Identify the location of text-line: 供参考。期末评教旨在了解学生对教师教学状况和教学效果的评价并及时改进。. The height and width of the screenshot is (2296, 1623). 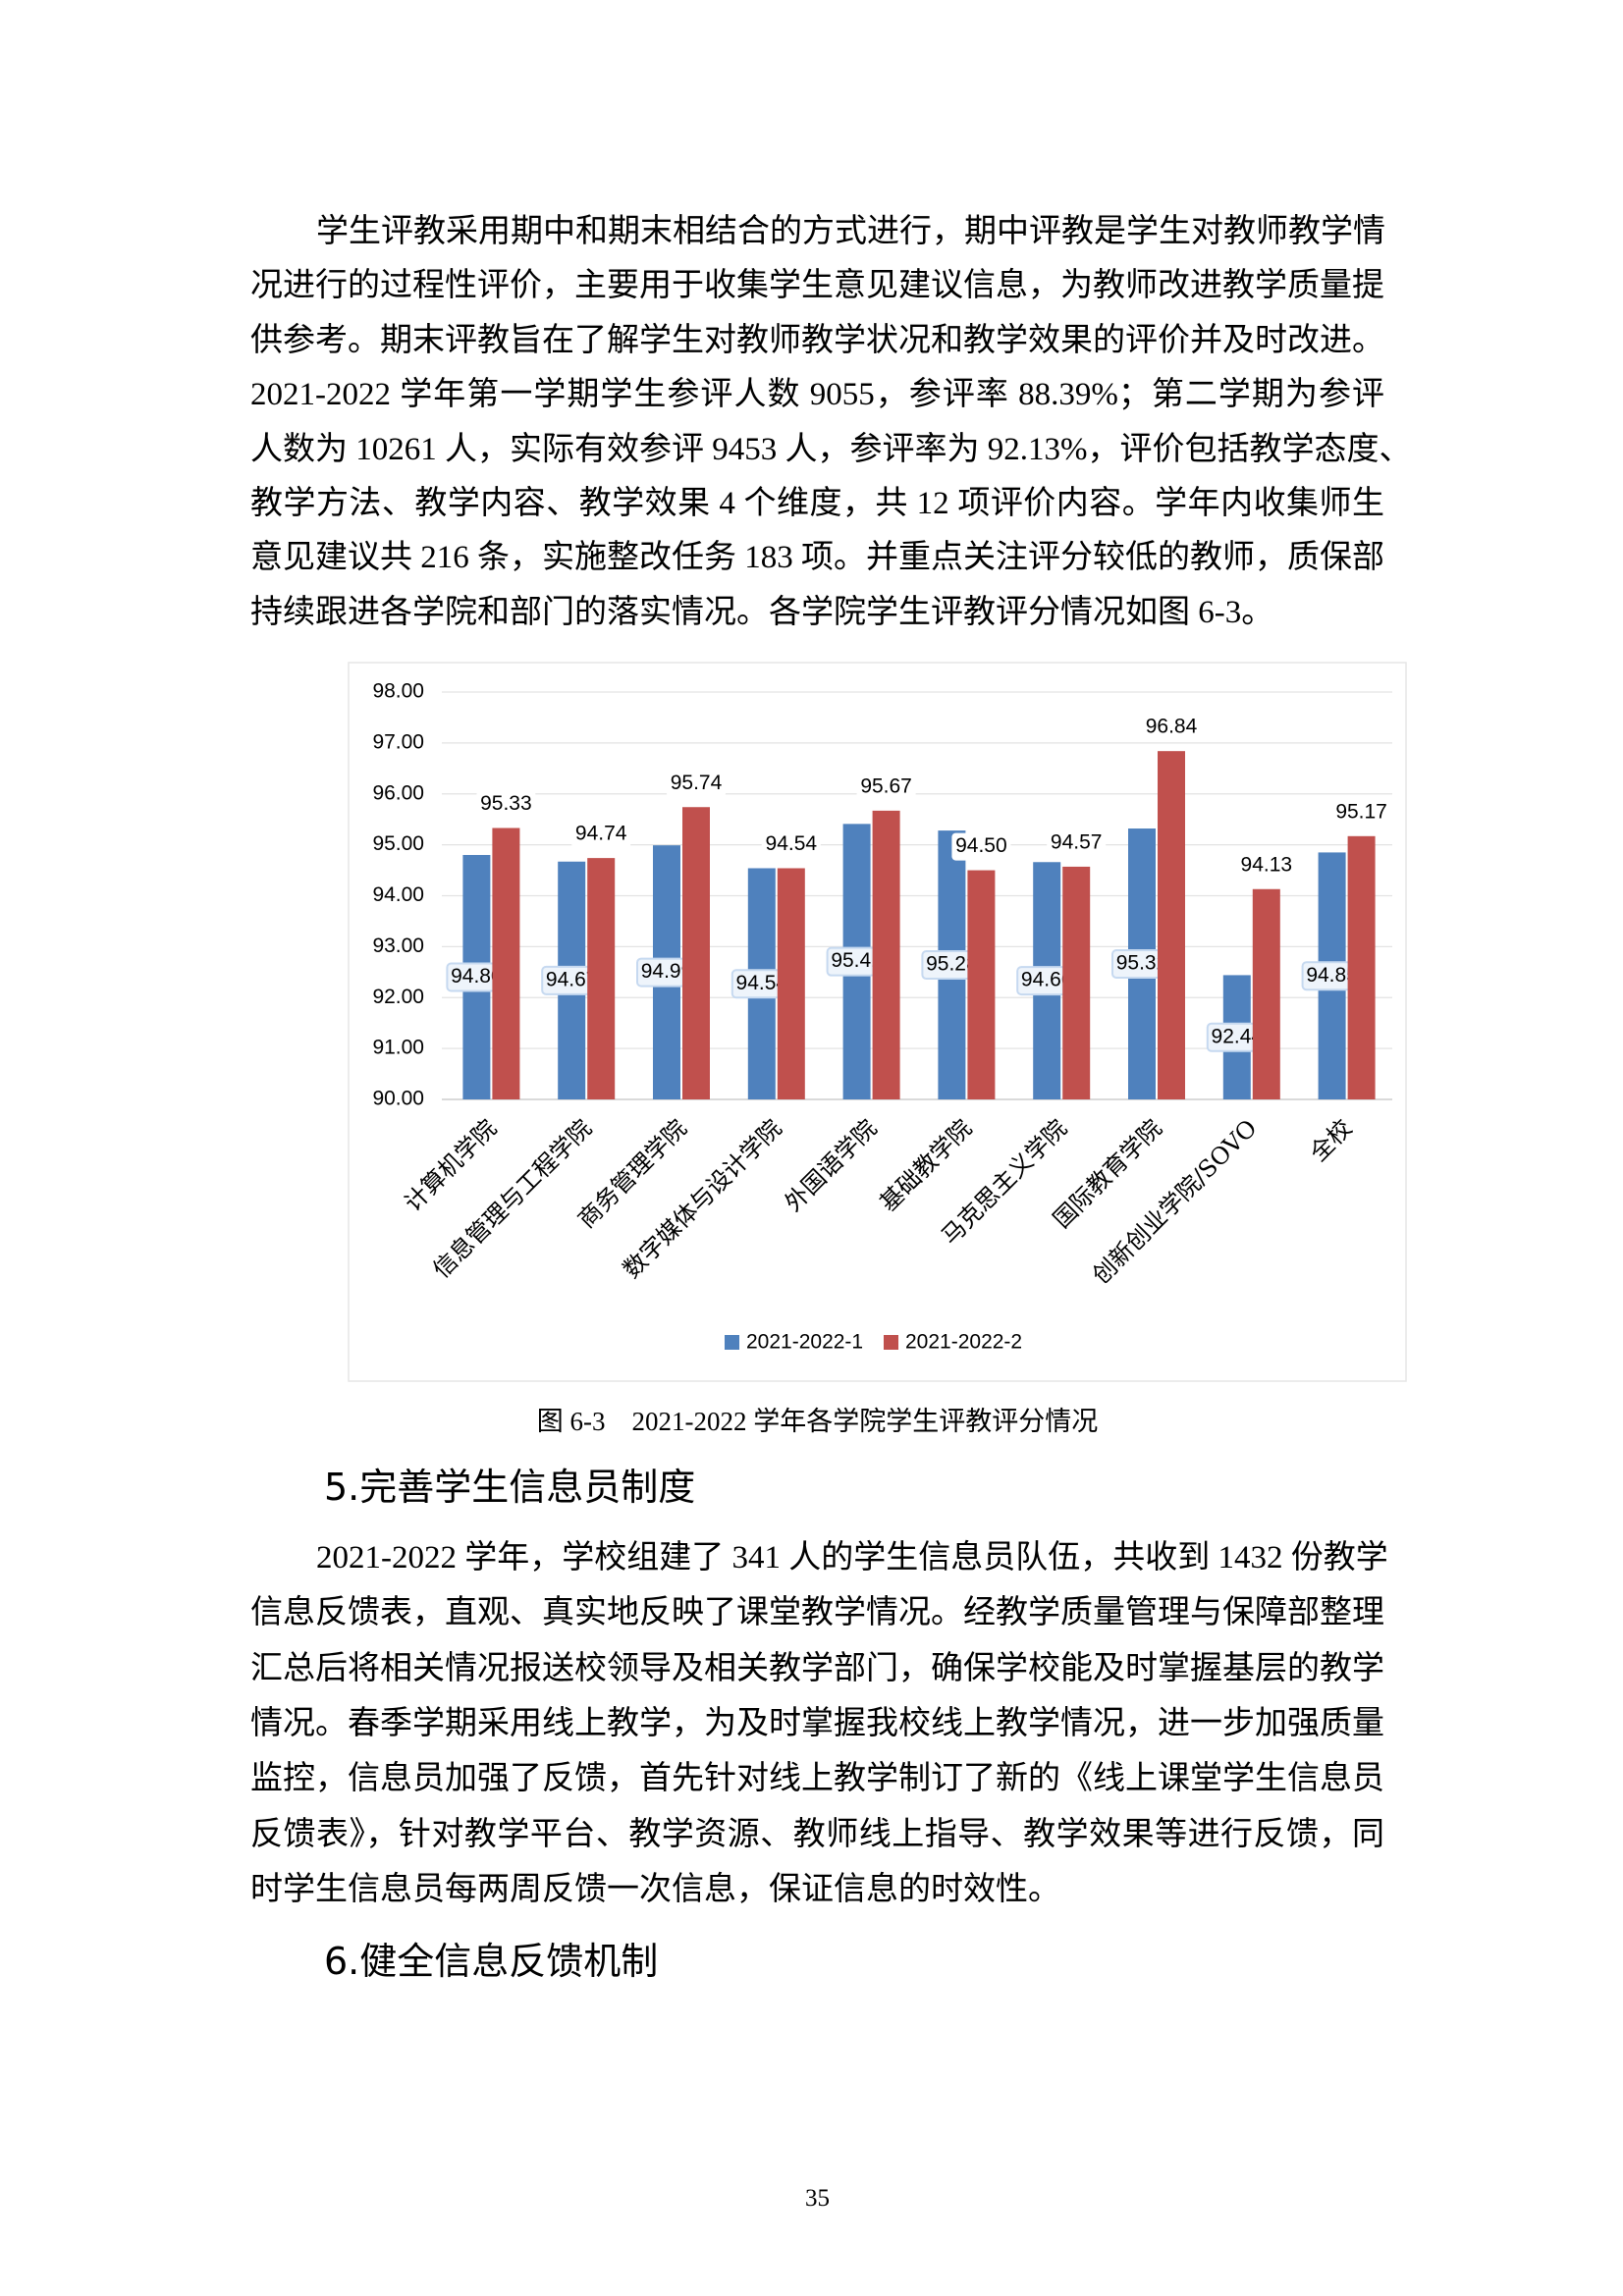
(817, 340).